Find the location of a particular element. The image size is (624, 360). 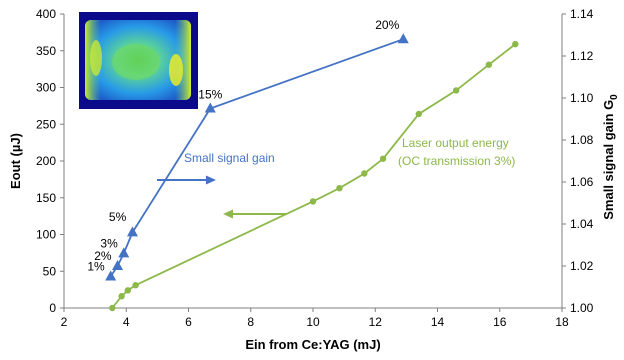

x-tick-label: 16 is located at coordinates (500, 322).